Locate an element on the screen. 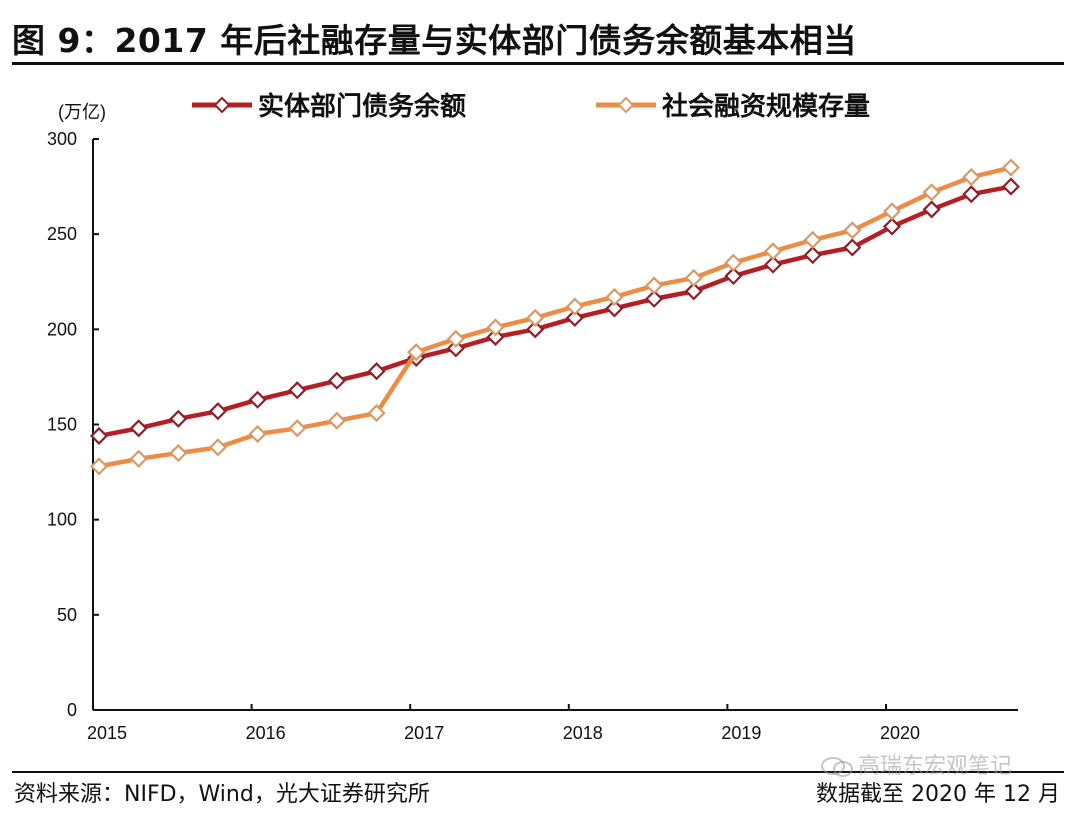  watermark: 高瑞东宏观笔记 is located at coordinates (916, 764).